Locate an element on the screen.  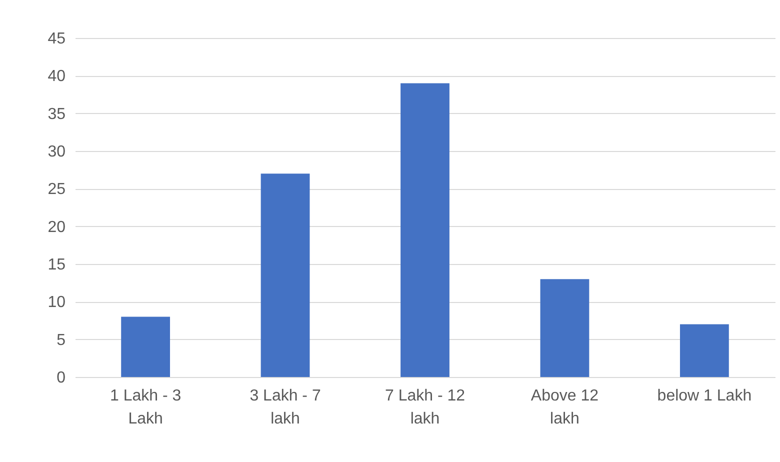
y-tick-label: 45 is located at coordinates (57, 39).